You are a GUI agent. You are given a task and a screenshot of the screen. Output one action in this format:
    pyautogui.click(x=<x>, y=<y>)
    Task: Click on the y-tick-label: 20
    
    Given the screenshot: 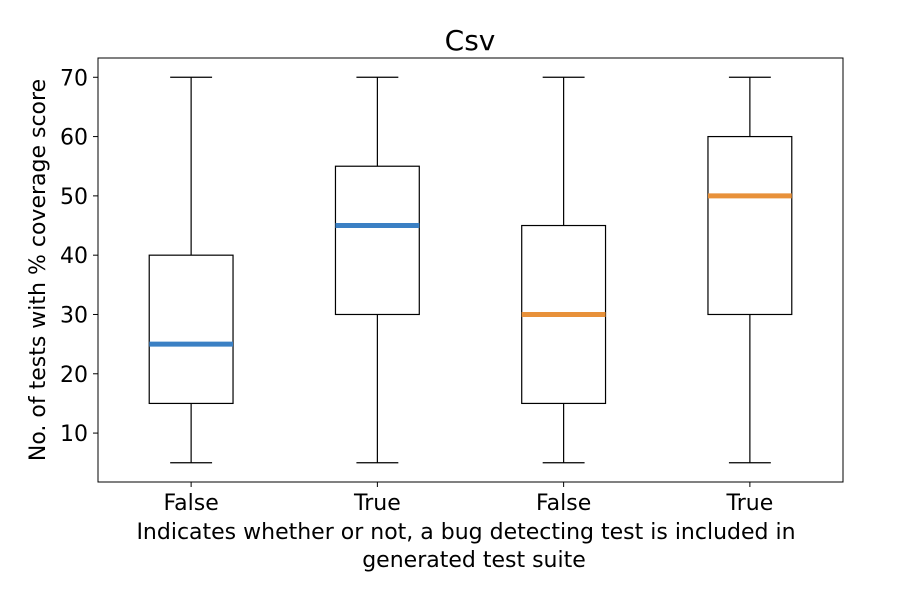 What is the action you would take?
    pyautogui.click(x=74, y=375)
    